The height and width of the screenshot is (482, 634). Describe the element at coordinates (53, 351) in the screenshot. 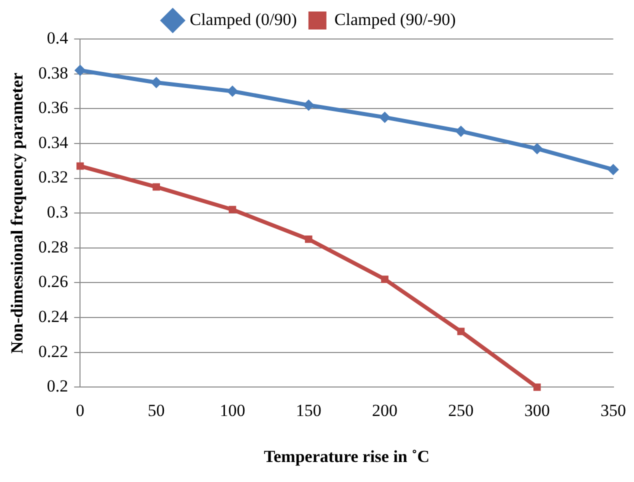

I see `y-tick-label: 0.22` at that location.